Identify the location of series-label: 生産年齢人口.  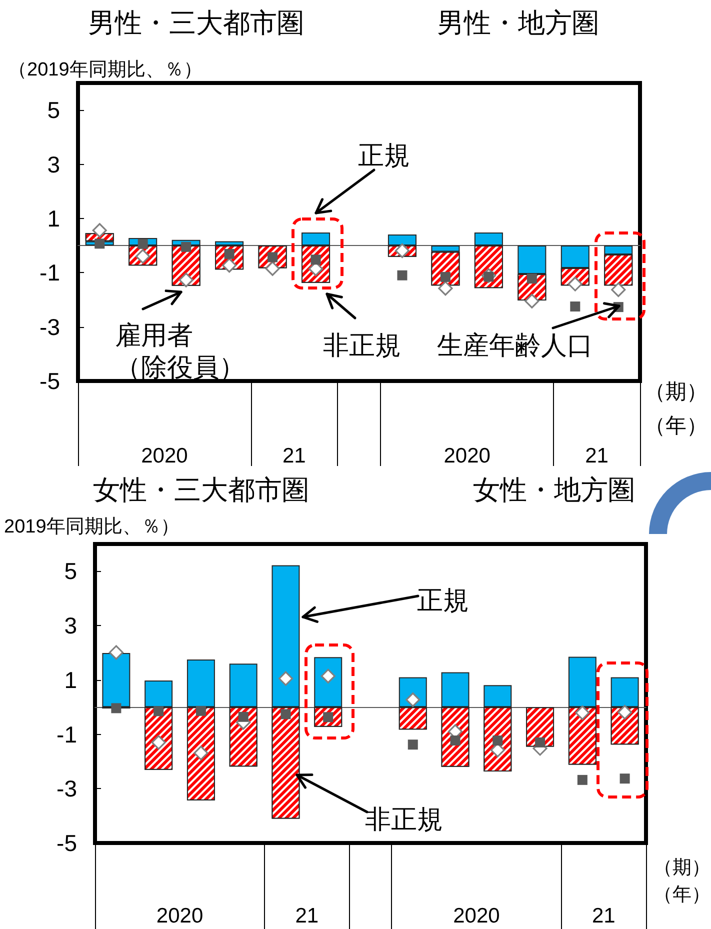
(515, 345).